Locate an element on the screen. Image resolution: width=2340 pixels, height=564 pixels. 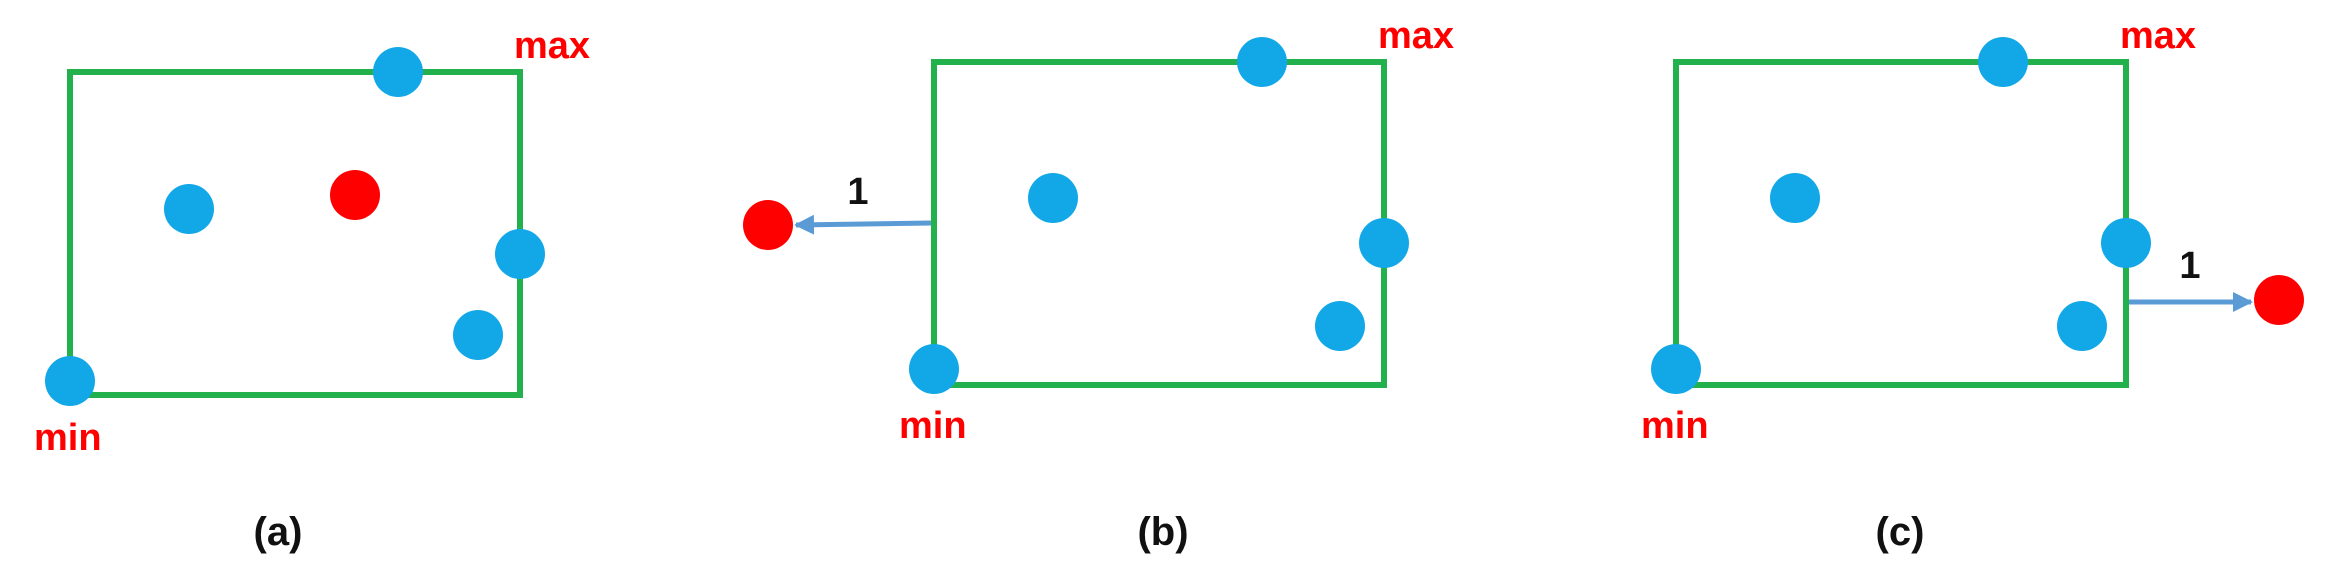
panel-caption: (c) is located at coordinates (1900, 532).